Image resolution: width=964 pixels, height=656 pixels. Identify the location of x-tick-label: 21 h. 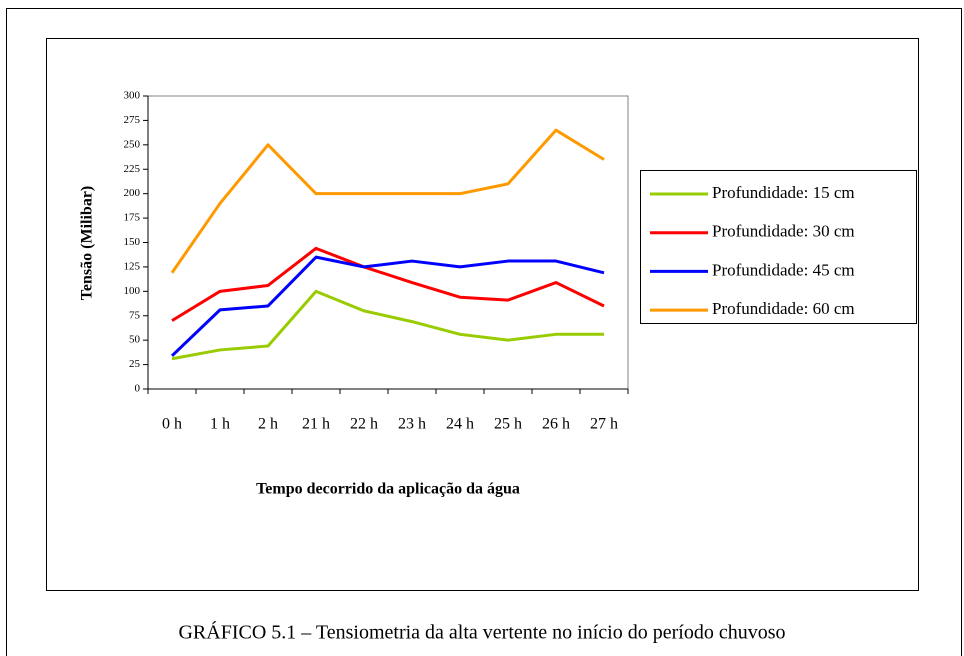
(316, 424).